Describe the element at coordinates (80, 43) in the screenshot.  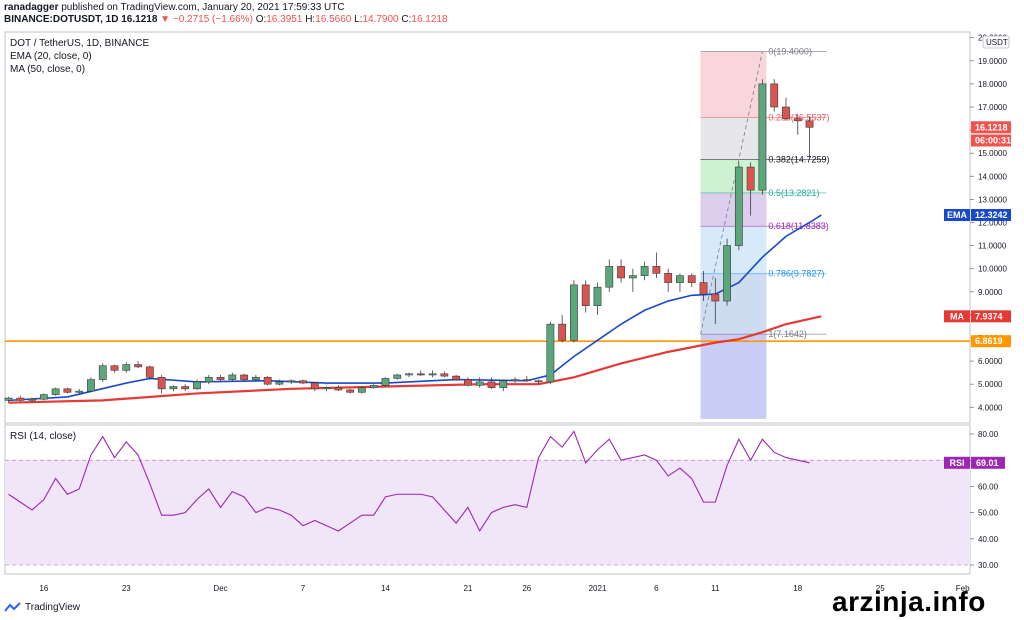
I see `legend-pair: DOT / TetherUS, 1D, BINANCE` at that location.